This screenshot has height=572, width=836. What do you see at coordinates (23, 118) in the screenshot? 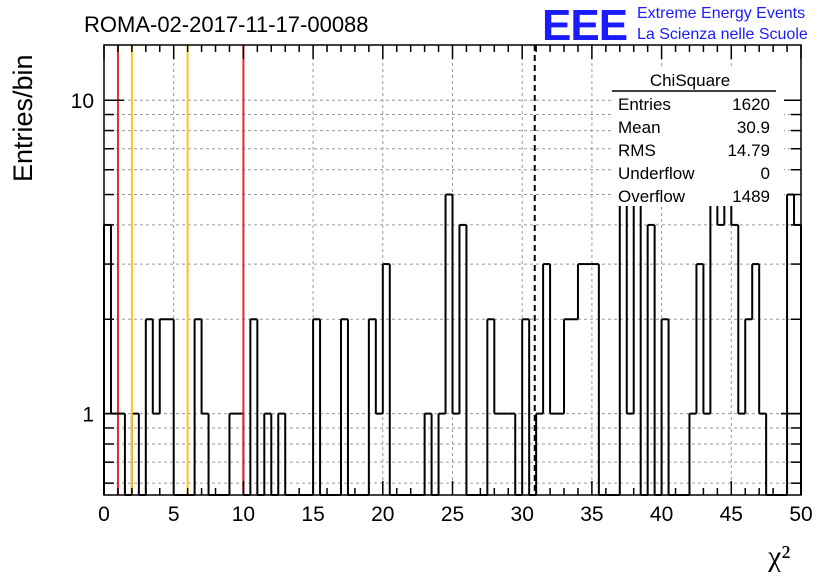
I see `y-axis-label: Entries/bin` at bounding box center [23, 118].